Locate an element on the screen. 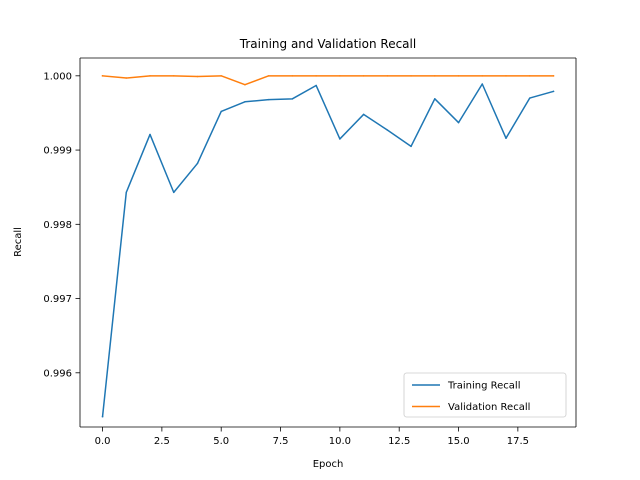 The height and width of the screenshot is (480, 640). x-tick-label-7: 17.5 is located at coordinates (518, 441).